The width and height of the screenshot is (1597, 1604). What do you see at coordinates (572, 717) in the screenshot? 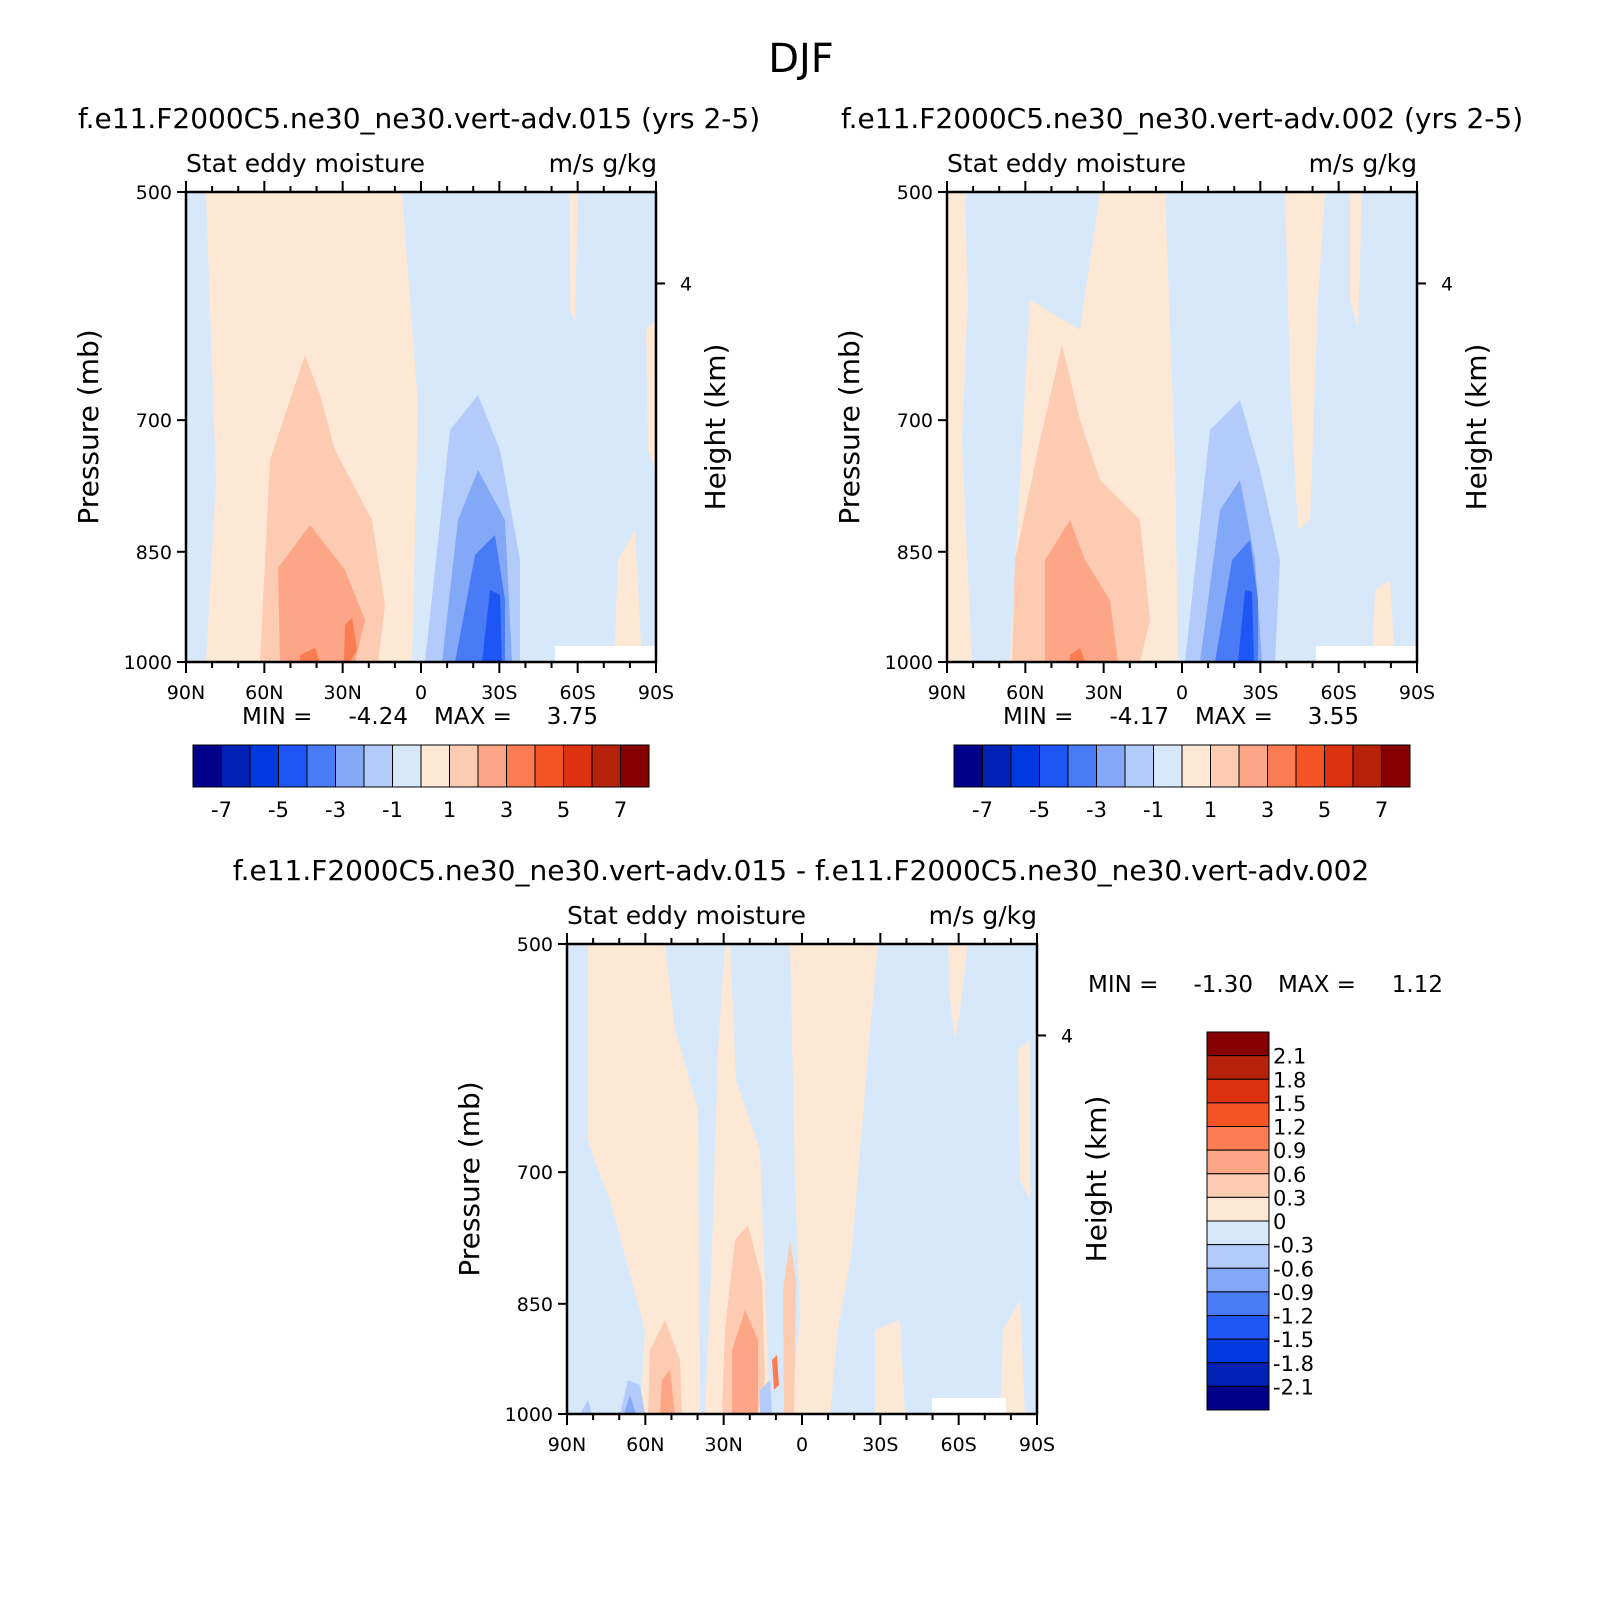
I see `panel-1-max-value: 3.75` at bounding box center [572, 717].